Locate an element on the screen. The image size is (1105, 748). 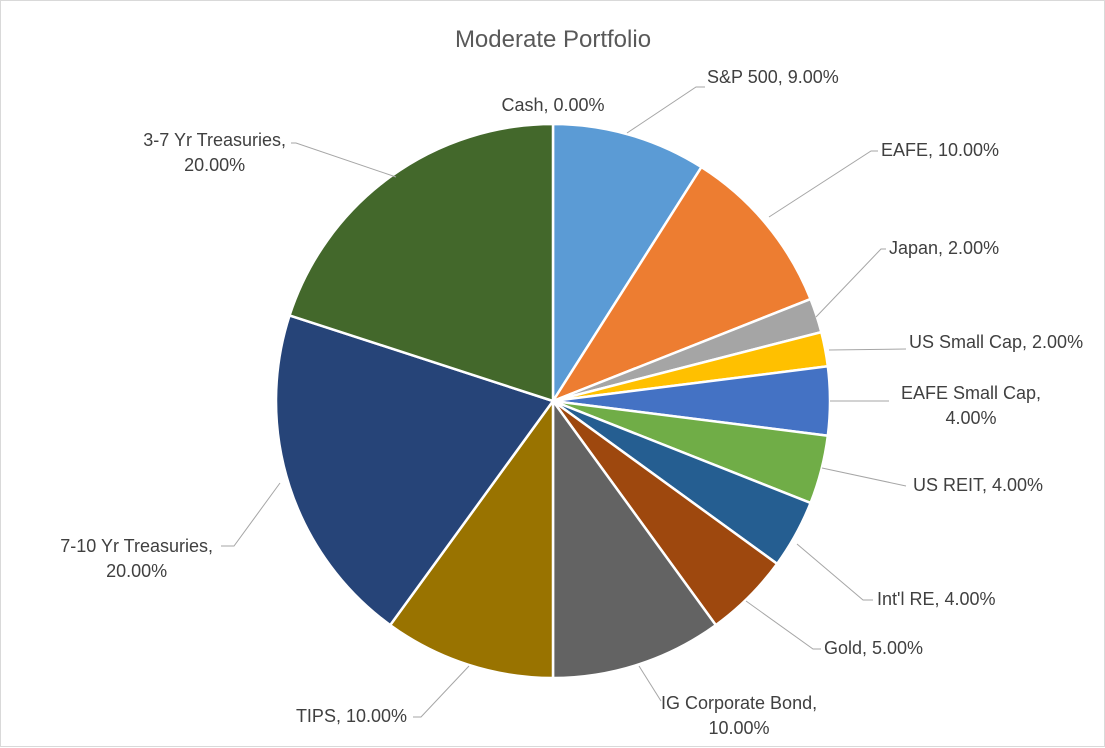
data-label-3-7-yr-treasuries: 3-7 Yr Treasuries, 20.00% is located at coordinates (214, 152).